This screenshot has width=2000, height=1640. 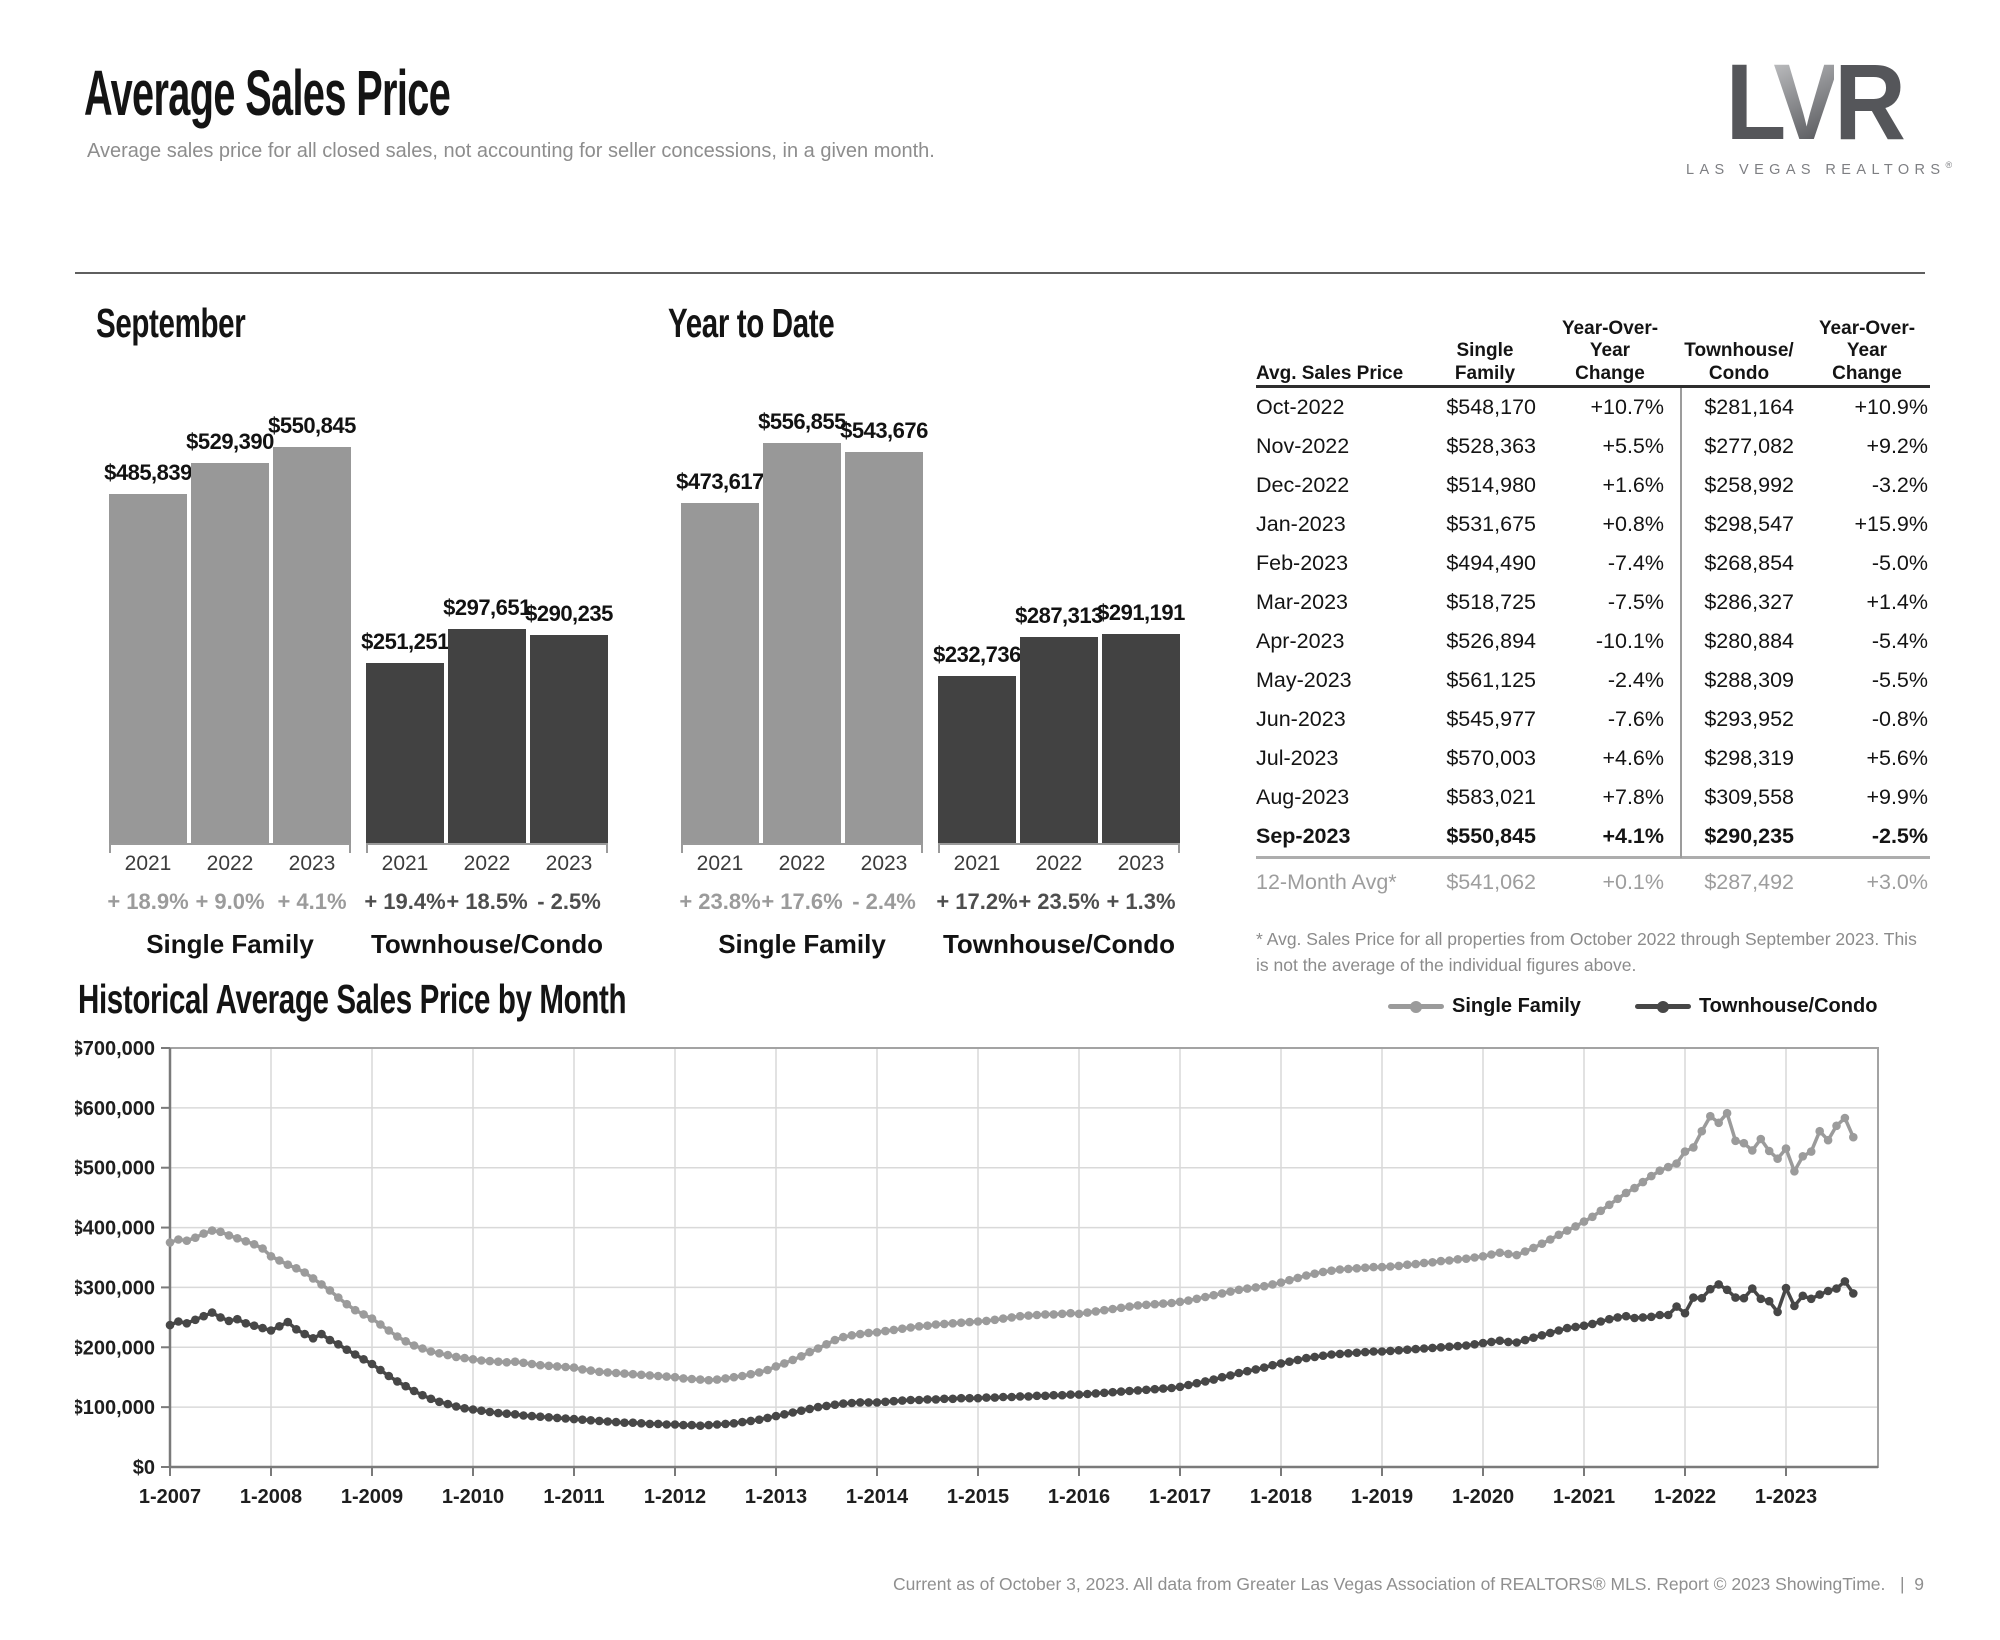 What do you see at coordinates (1304, 680) in the screenshot?
I see `table-cell: May-2023` at bounding box center [1304, 680].